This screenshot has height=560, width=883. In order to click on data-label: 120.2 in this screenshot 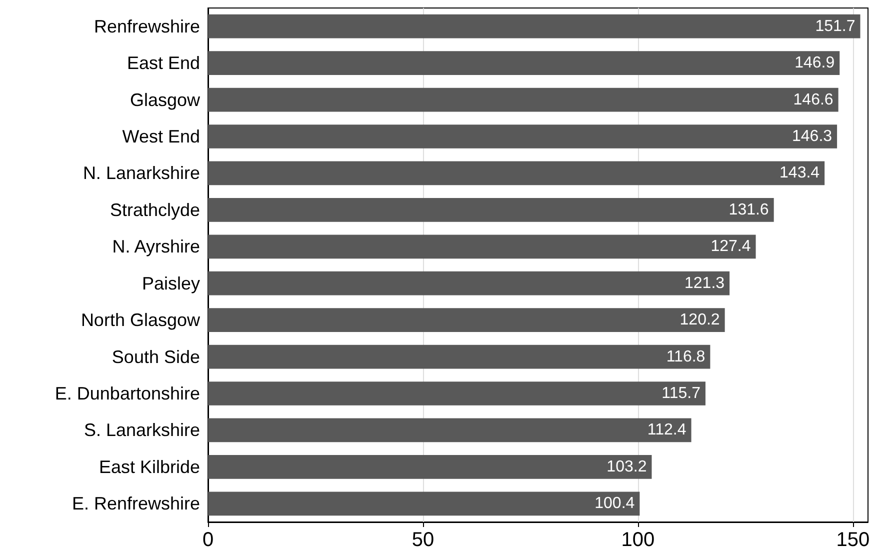, I will do `click(700, 320)`.